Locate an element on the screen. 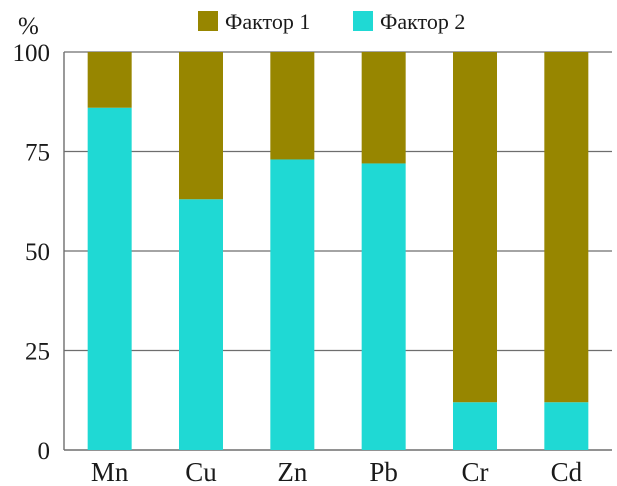  x-axis-category-labels: Mn Cu Zn Pb Cr Cd is located at coordinates (337, 471).